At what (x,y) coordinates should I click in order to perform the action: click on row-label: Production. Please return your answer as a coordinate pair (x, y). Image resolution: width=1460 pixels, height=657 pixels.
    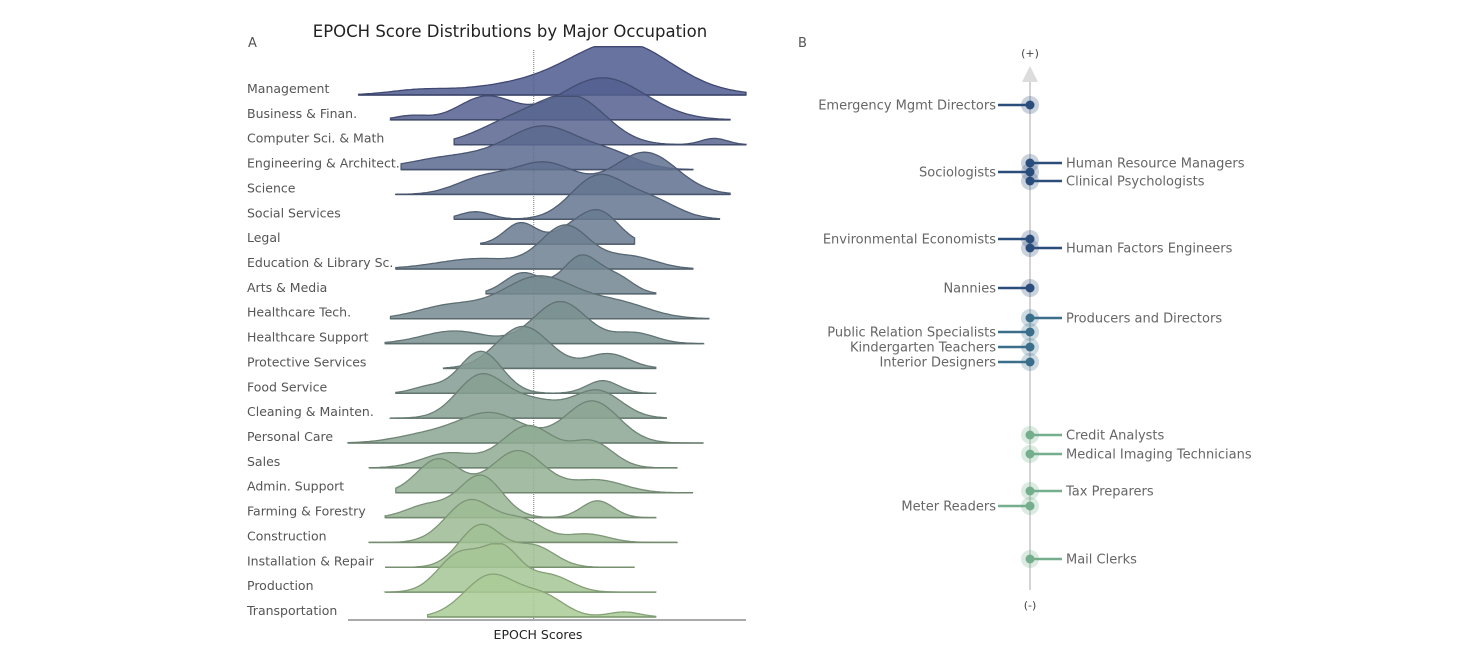
    Looking at the image, I should click on (280, 585).